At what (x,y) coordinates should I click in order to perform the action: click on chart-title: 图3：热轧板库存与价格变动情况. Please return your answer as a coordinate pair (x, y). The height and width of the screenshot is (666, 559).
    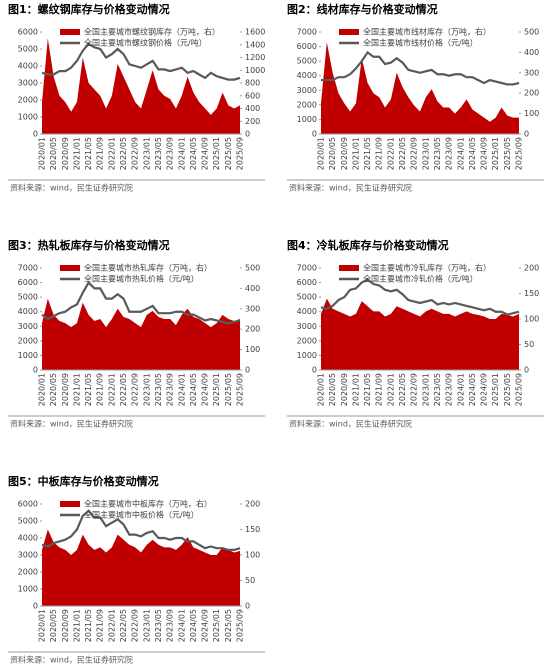
    Looking at the image, I should click on (89, 245).